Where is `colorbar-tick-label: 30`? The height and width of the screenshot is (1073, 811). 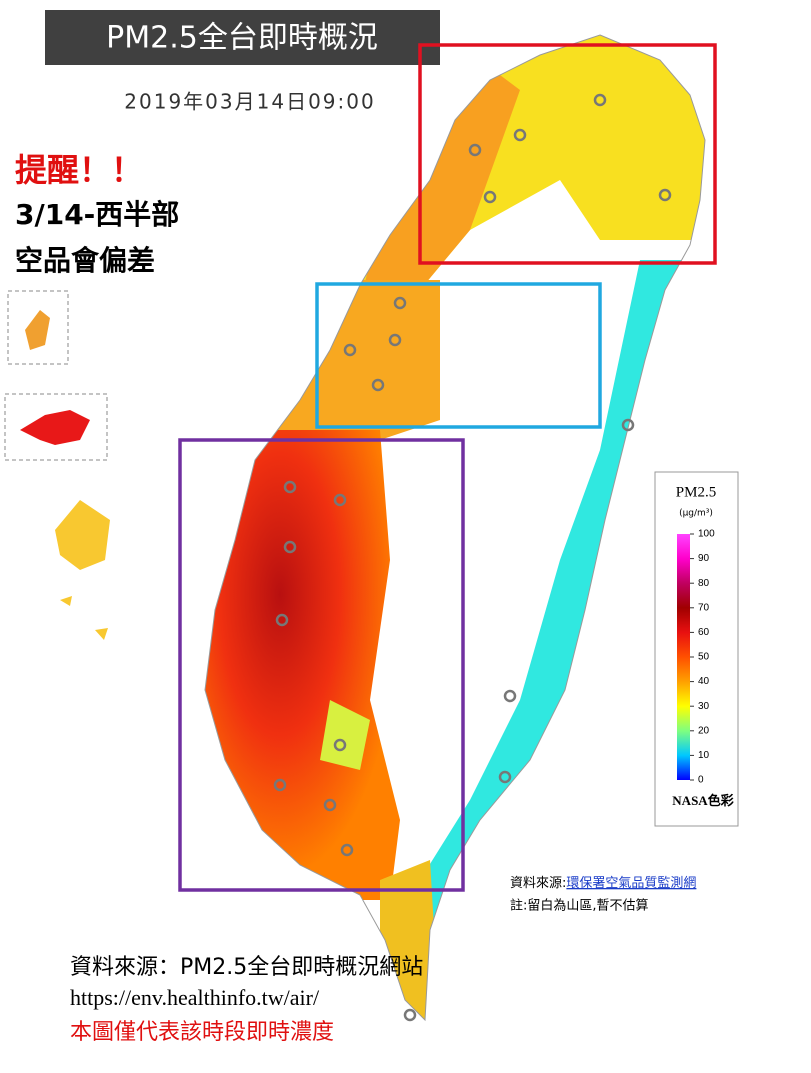 colorbar-tick-label: 30 is located at coordinates (704, 706).